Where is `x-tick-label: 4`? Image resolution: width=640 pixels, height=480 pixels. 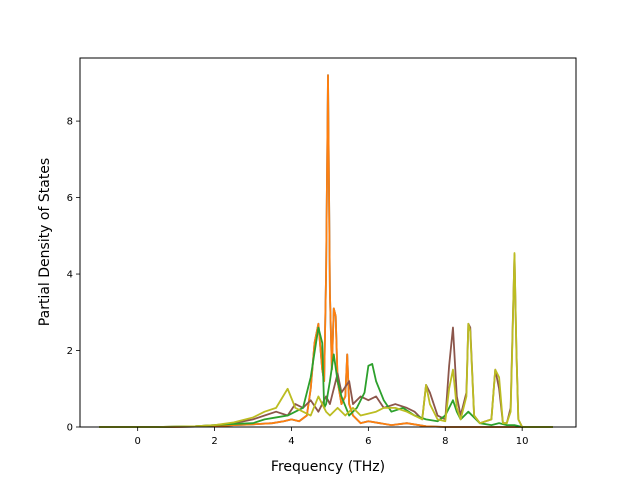 x-tick-label: 4 is located at coordinates (291, 441).